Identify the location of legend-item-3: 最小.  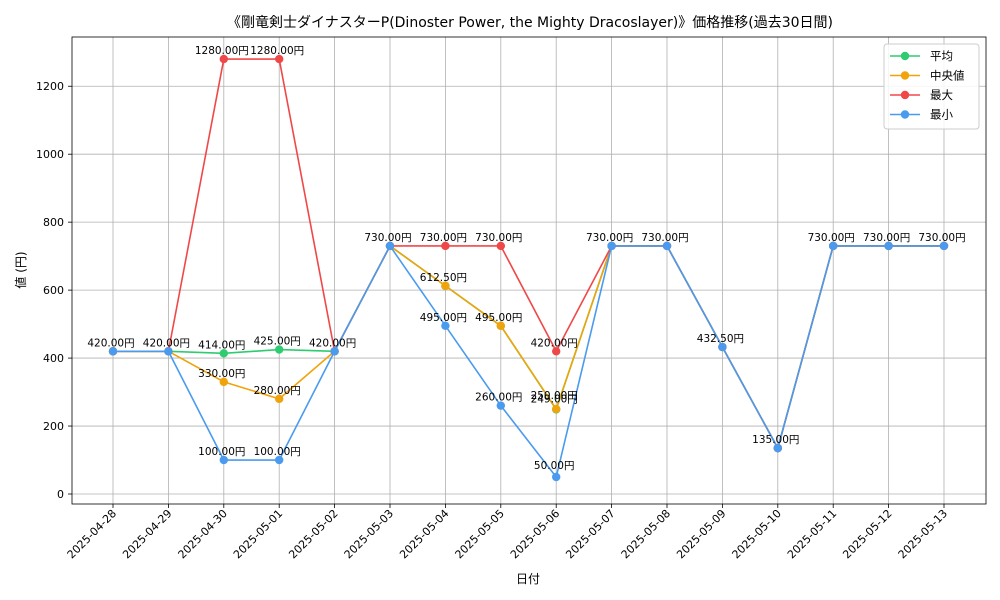
(921, 115).